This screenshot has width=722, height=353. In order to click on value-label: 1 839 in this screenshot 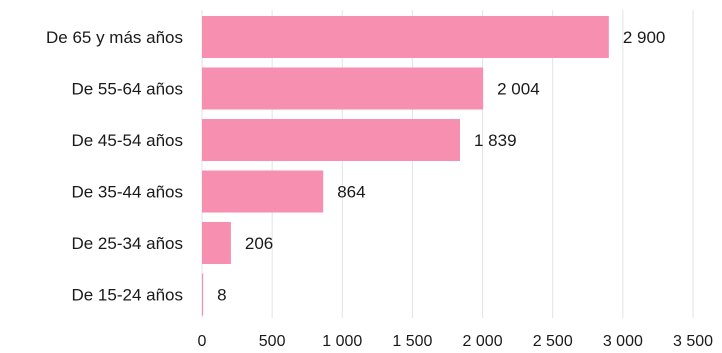, I will do `click(495, 140)`.